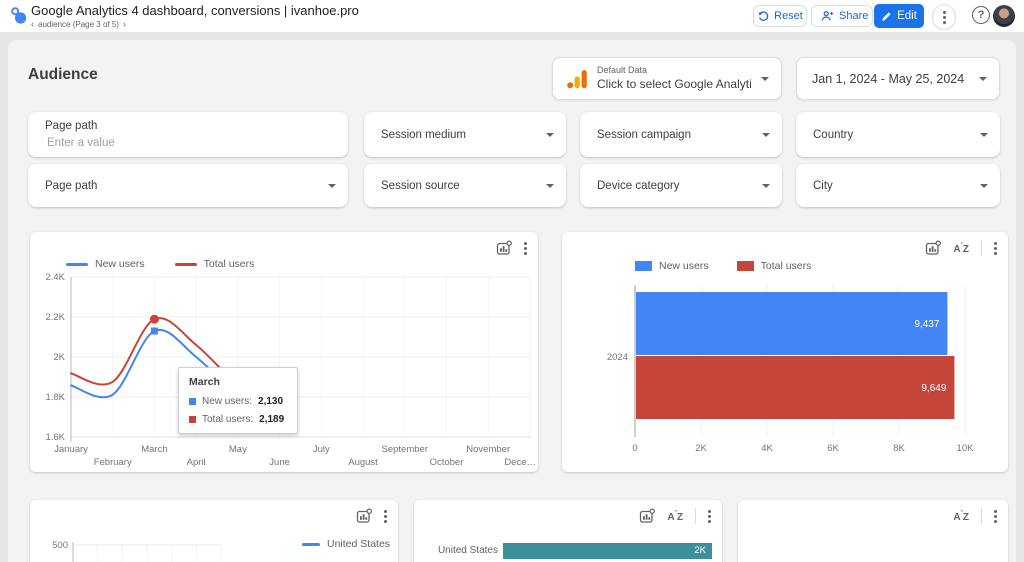 The width and height of the screenshot is (1024, 562). I want to click on breadcrumb: ‹ audience (Page 3 of 5) ›, so click(78, 24).